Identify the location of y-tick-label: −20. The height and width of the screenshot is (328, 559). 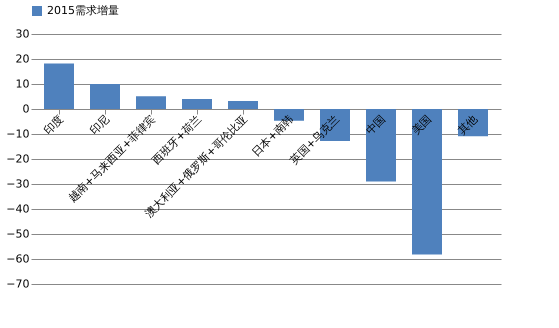
(18, 159).